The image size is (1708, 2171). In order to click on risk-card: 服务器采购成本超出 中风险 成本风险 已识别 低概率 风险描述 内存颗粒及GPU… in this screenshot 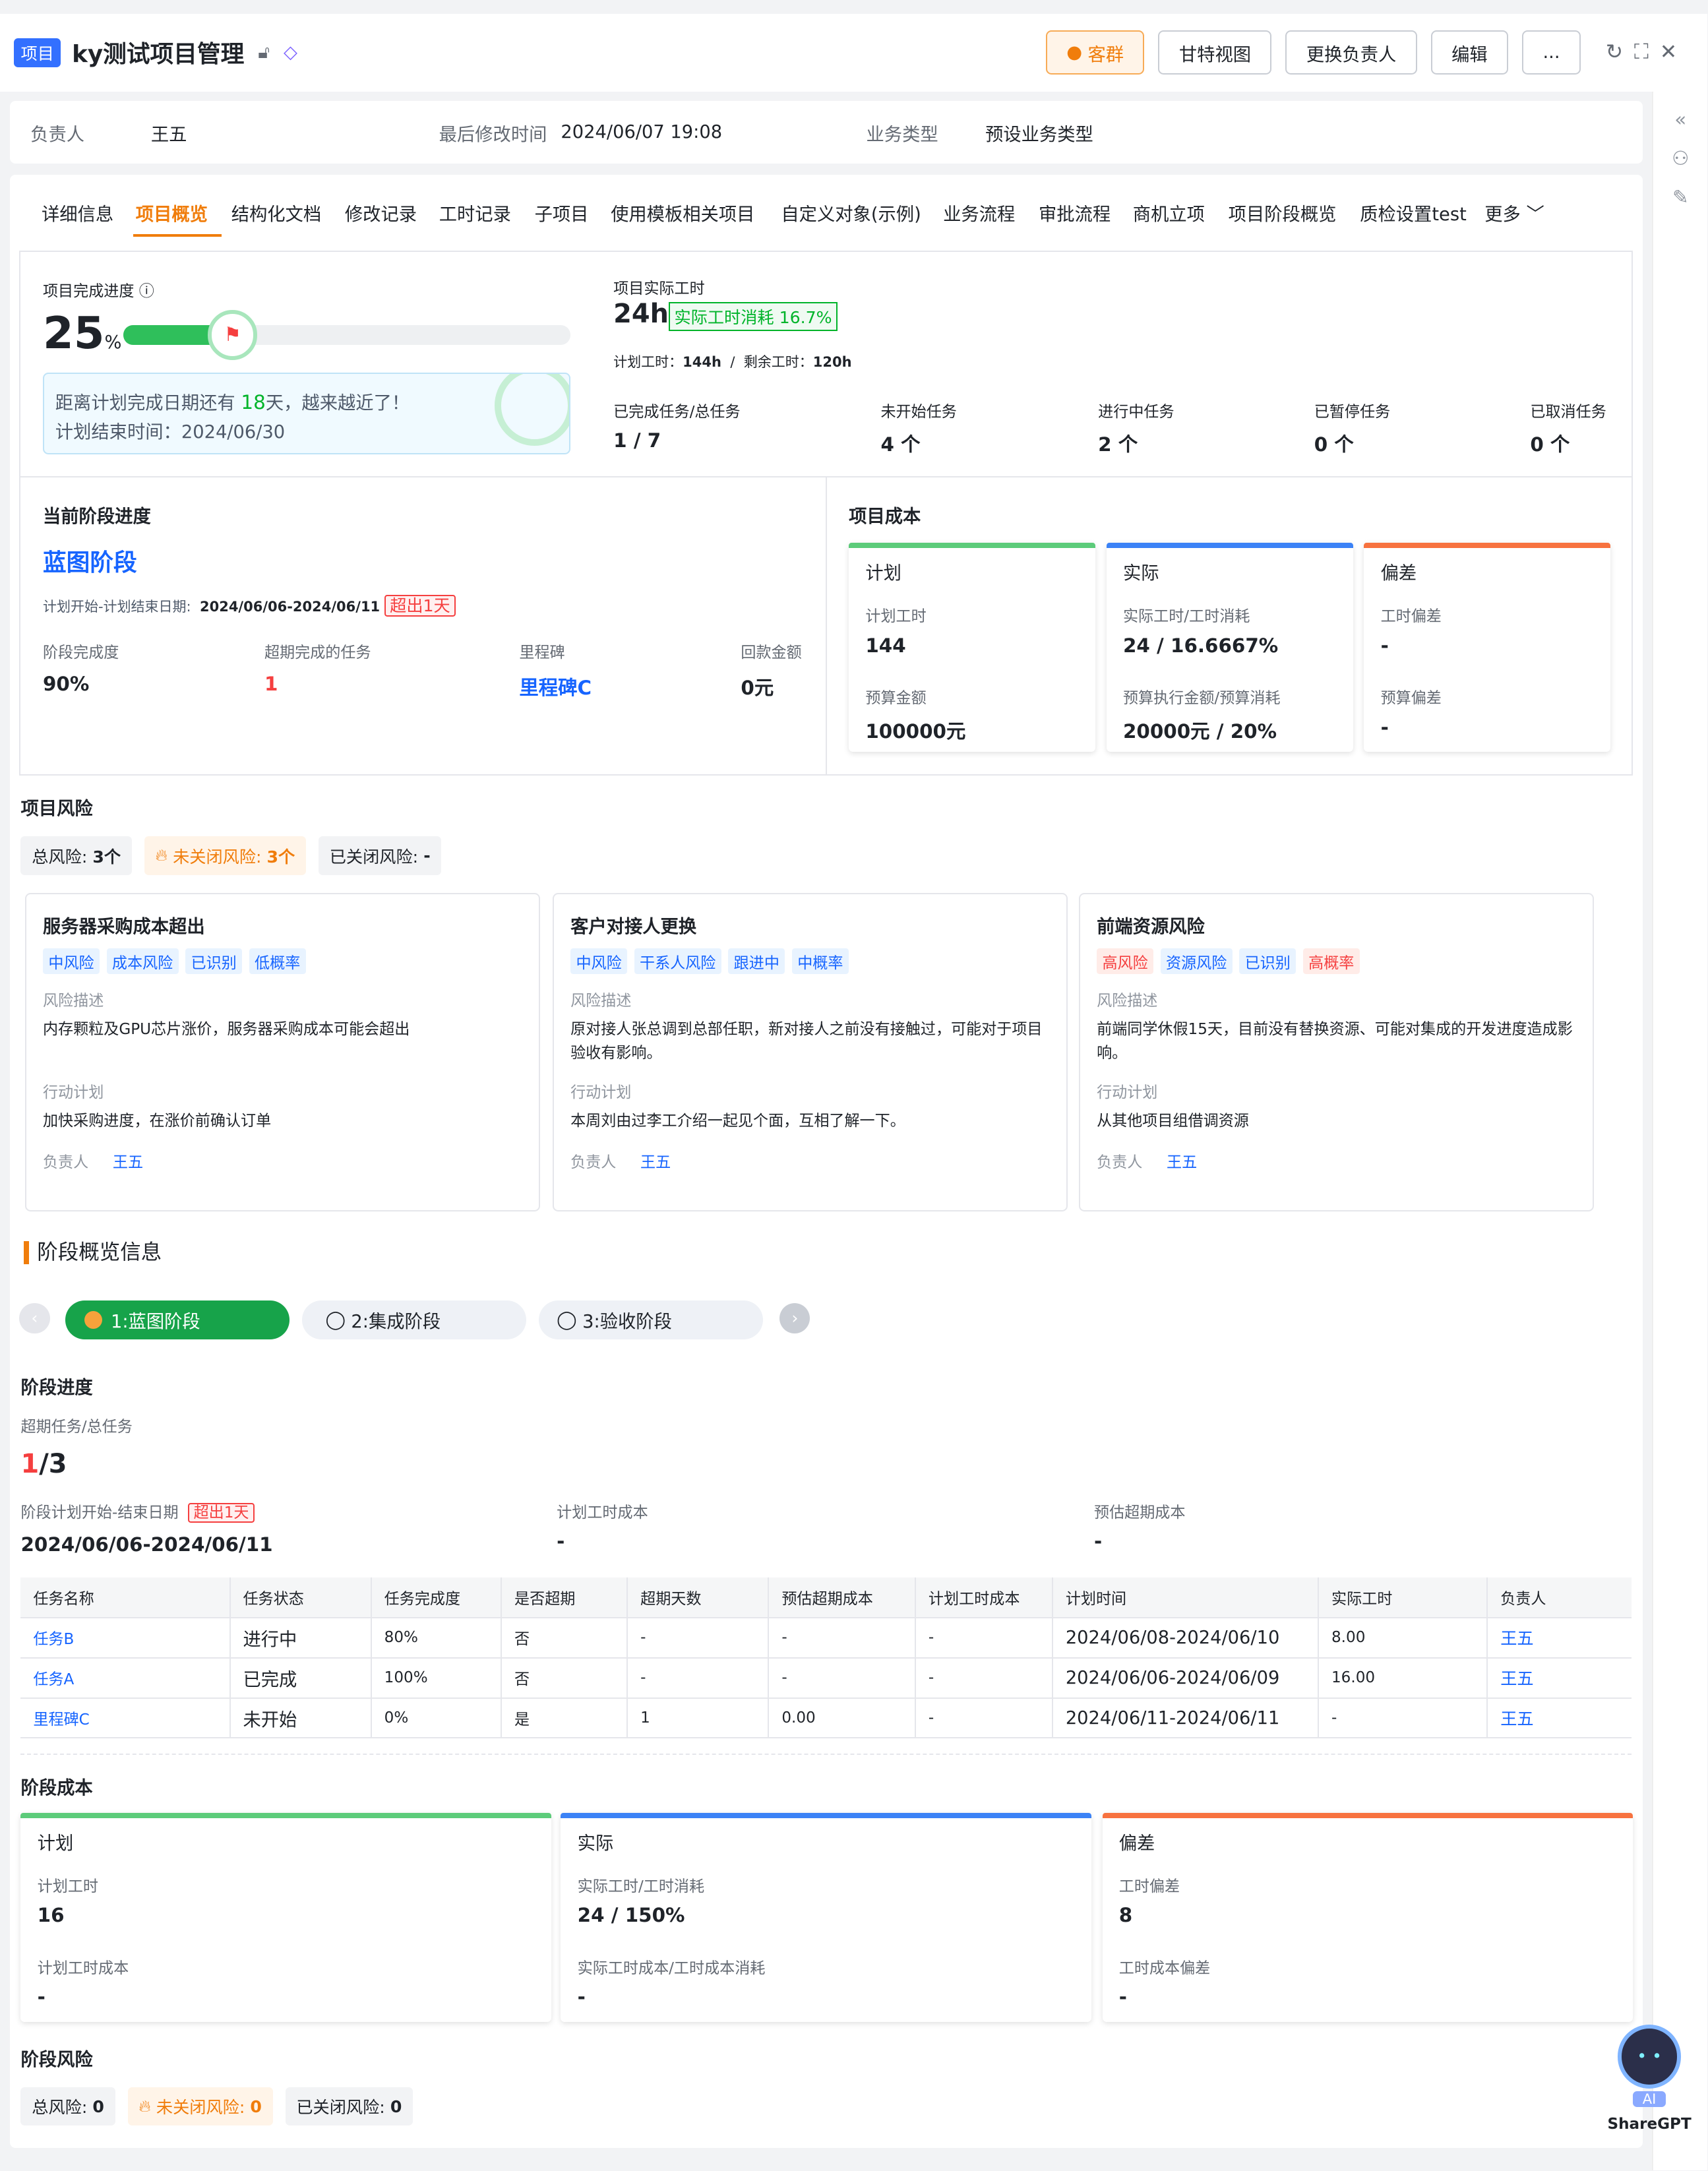, I will do `click(282, 1052)`.